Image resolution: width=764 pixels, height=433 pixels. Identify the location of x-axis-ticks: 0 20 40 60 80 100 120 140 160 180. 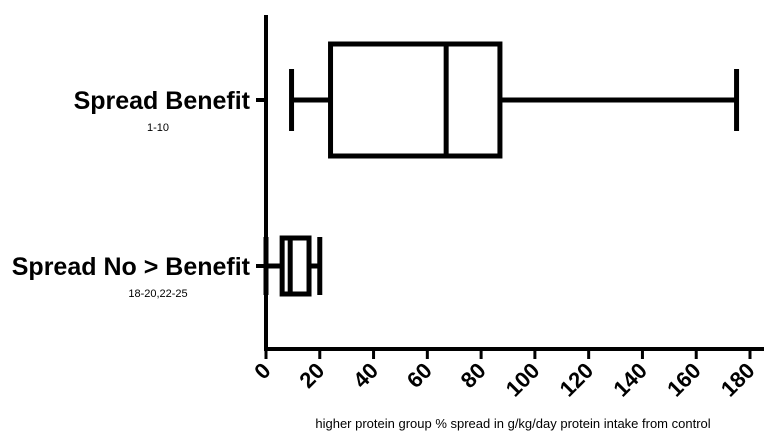
(504, 375).